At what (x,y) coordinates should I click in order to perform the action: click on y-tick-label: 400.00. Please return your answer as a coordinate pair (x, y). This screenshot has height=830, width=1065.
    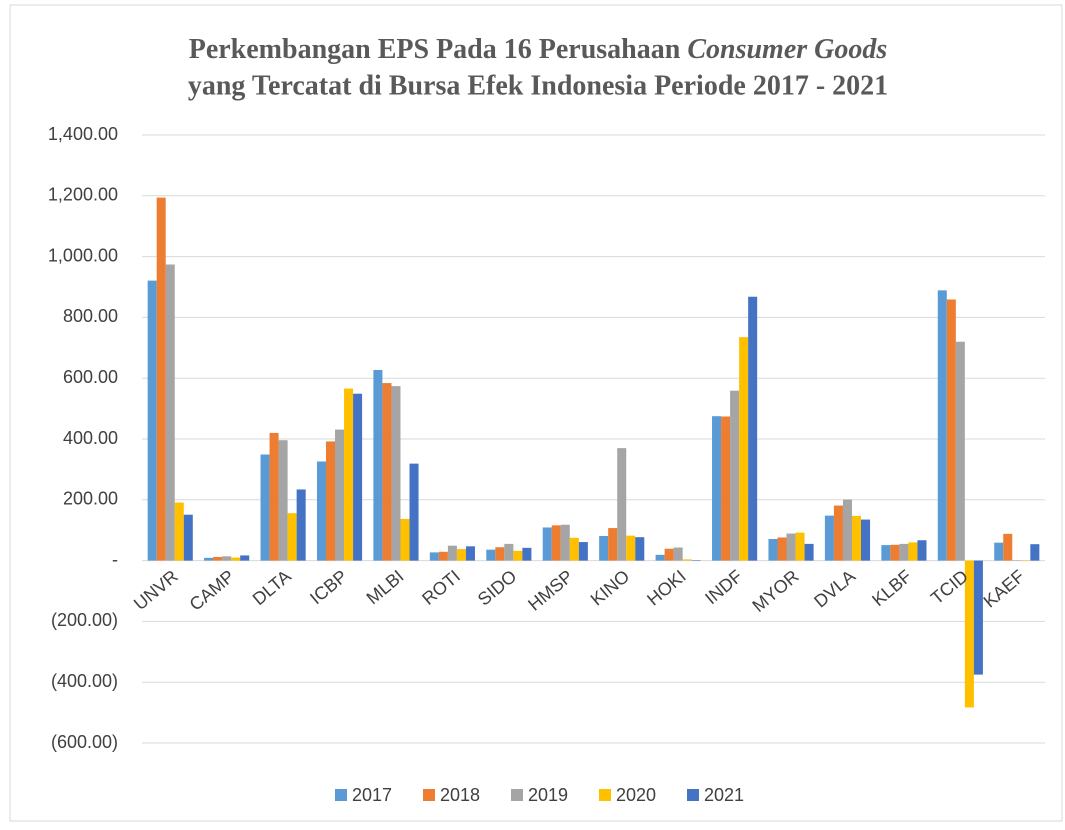
    Looking at the image, I should click on (90, 438).